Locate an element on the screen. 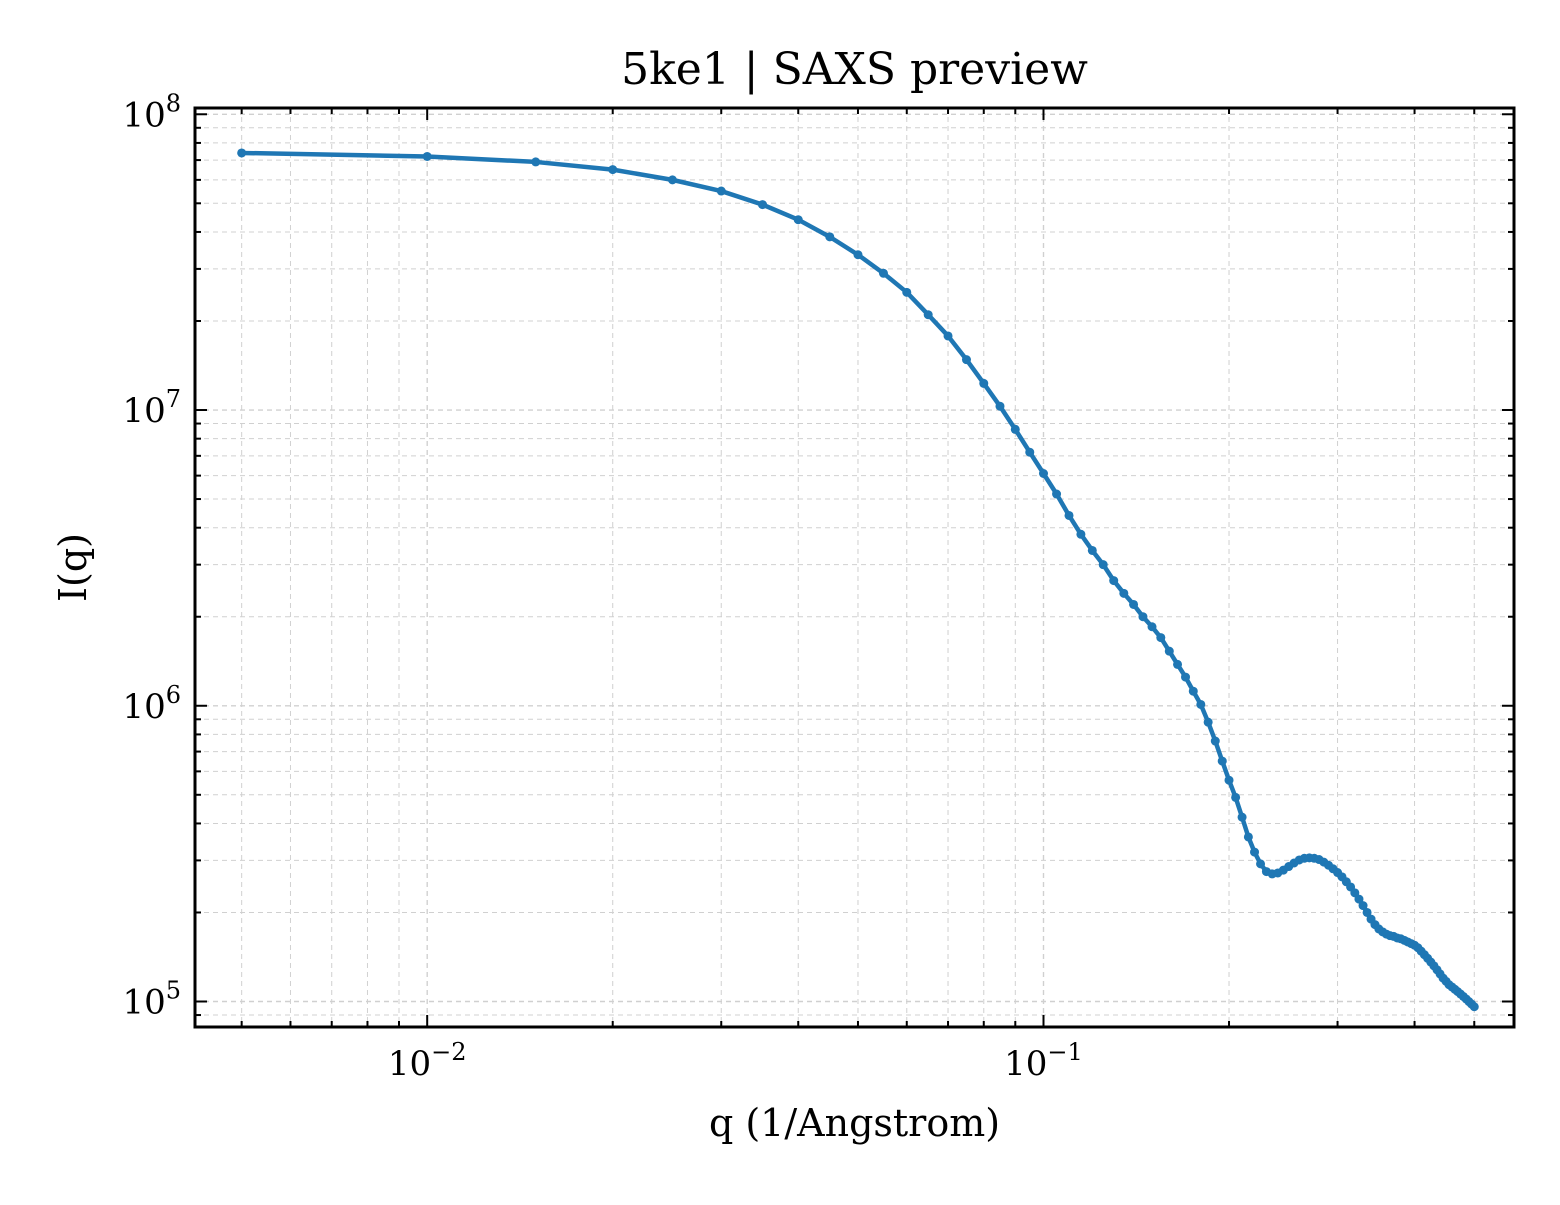 This screenshot has width=1560, height=1205. x-tick-label: 10⁻² is located at coordinates (427, 1061).